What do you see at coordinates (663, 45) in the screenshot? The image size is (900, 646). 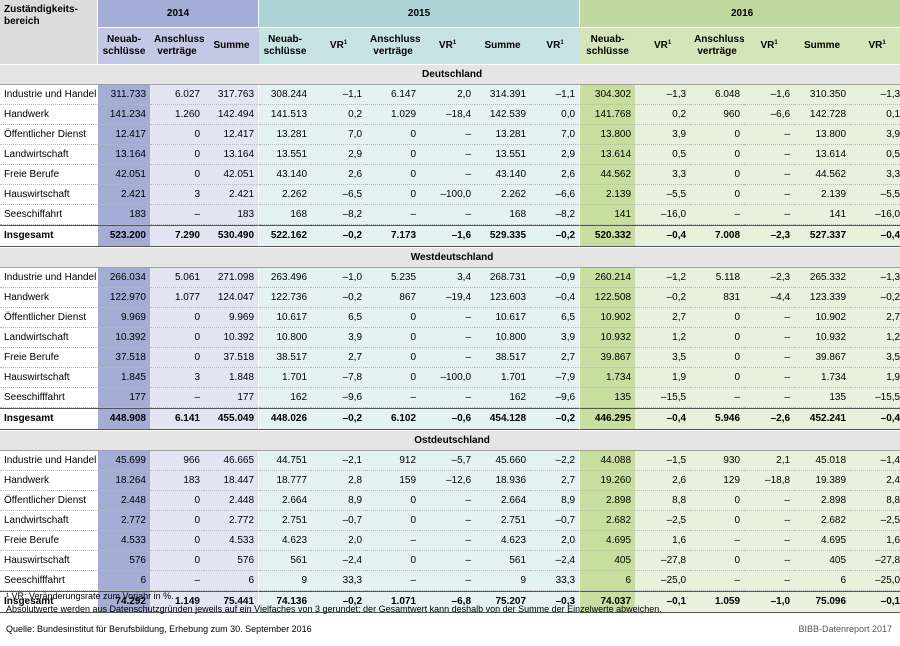 I see `col-vr-neu-2016: VR1` at bounding box center [663, 45].